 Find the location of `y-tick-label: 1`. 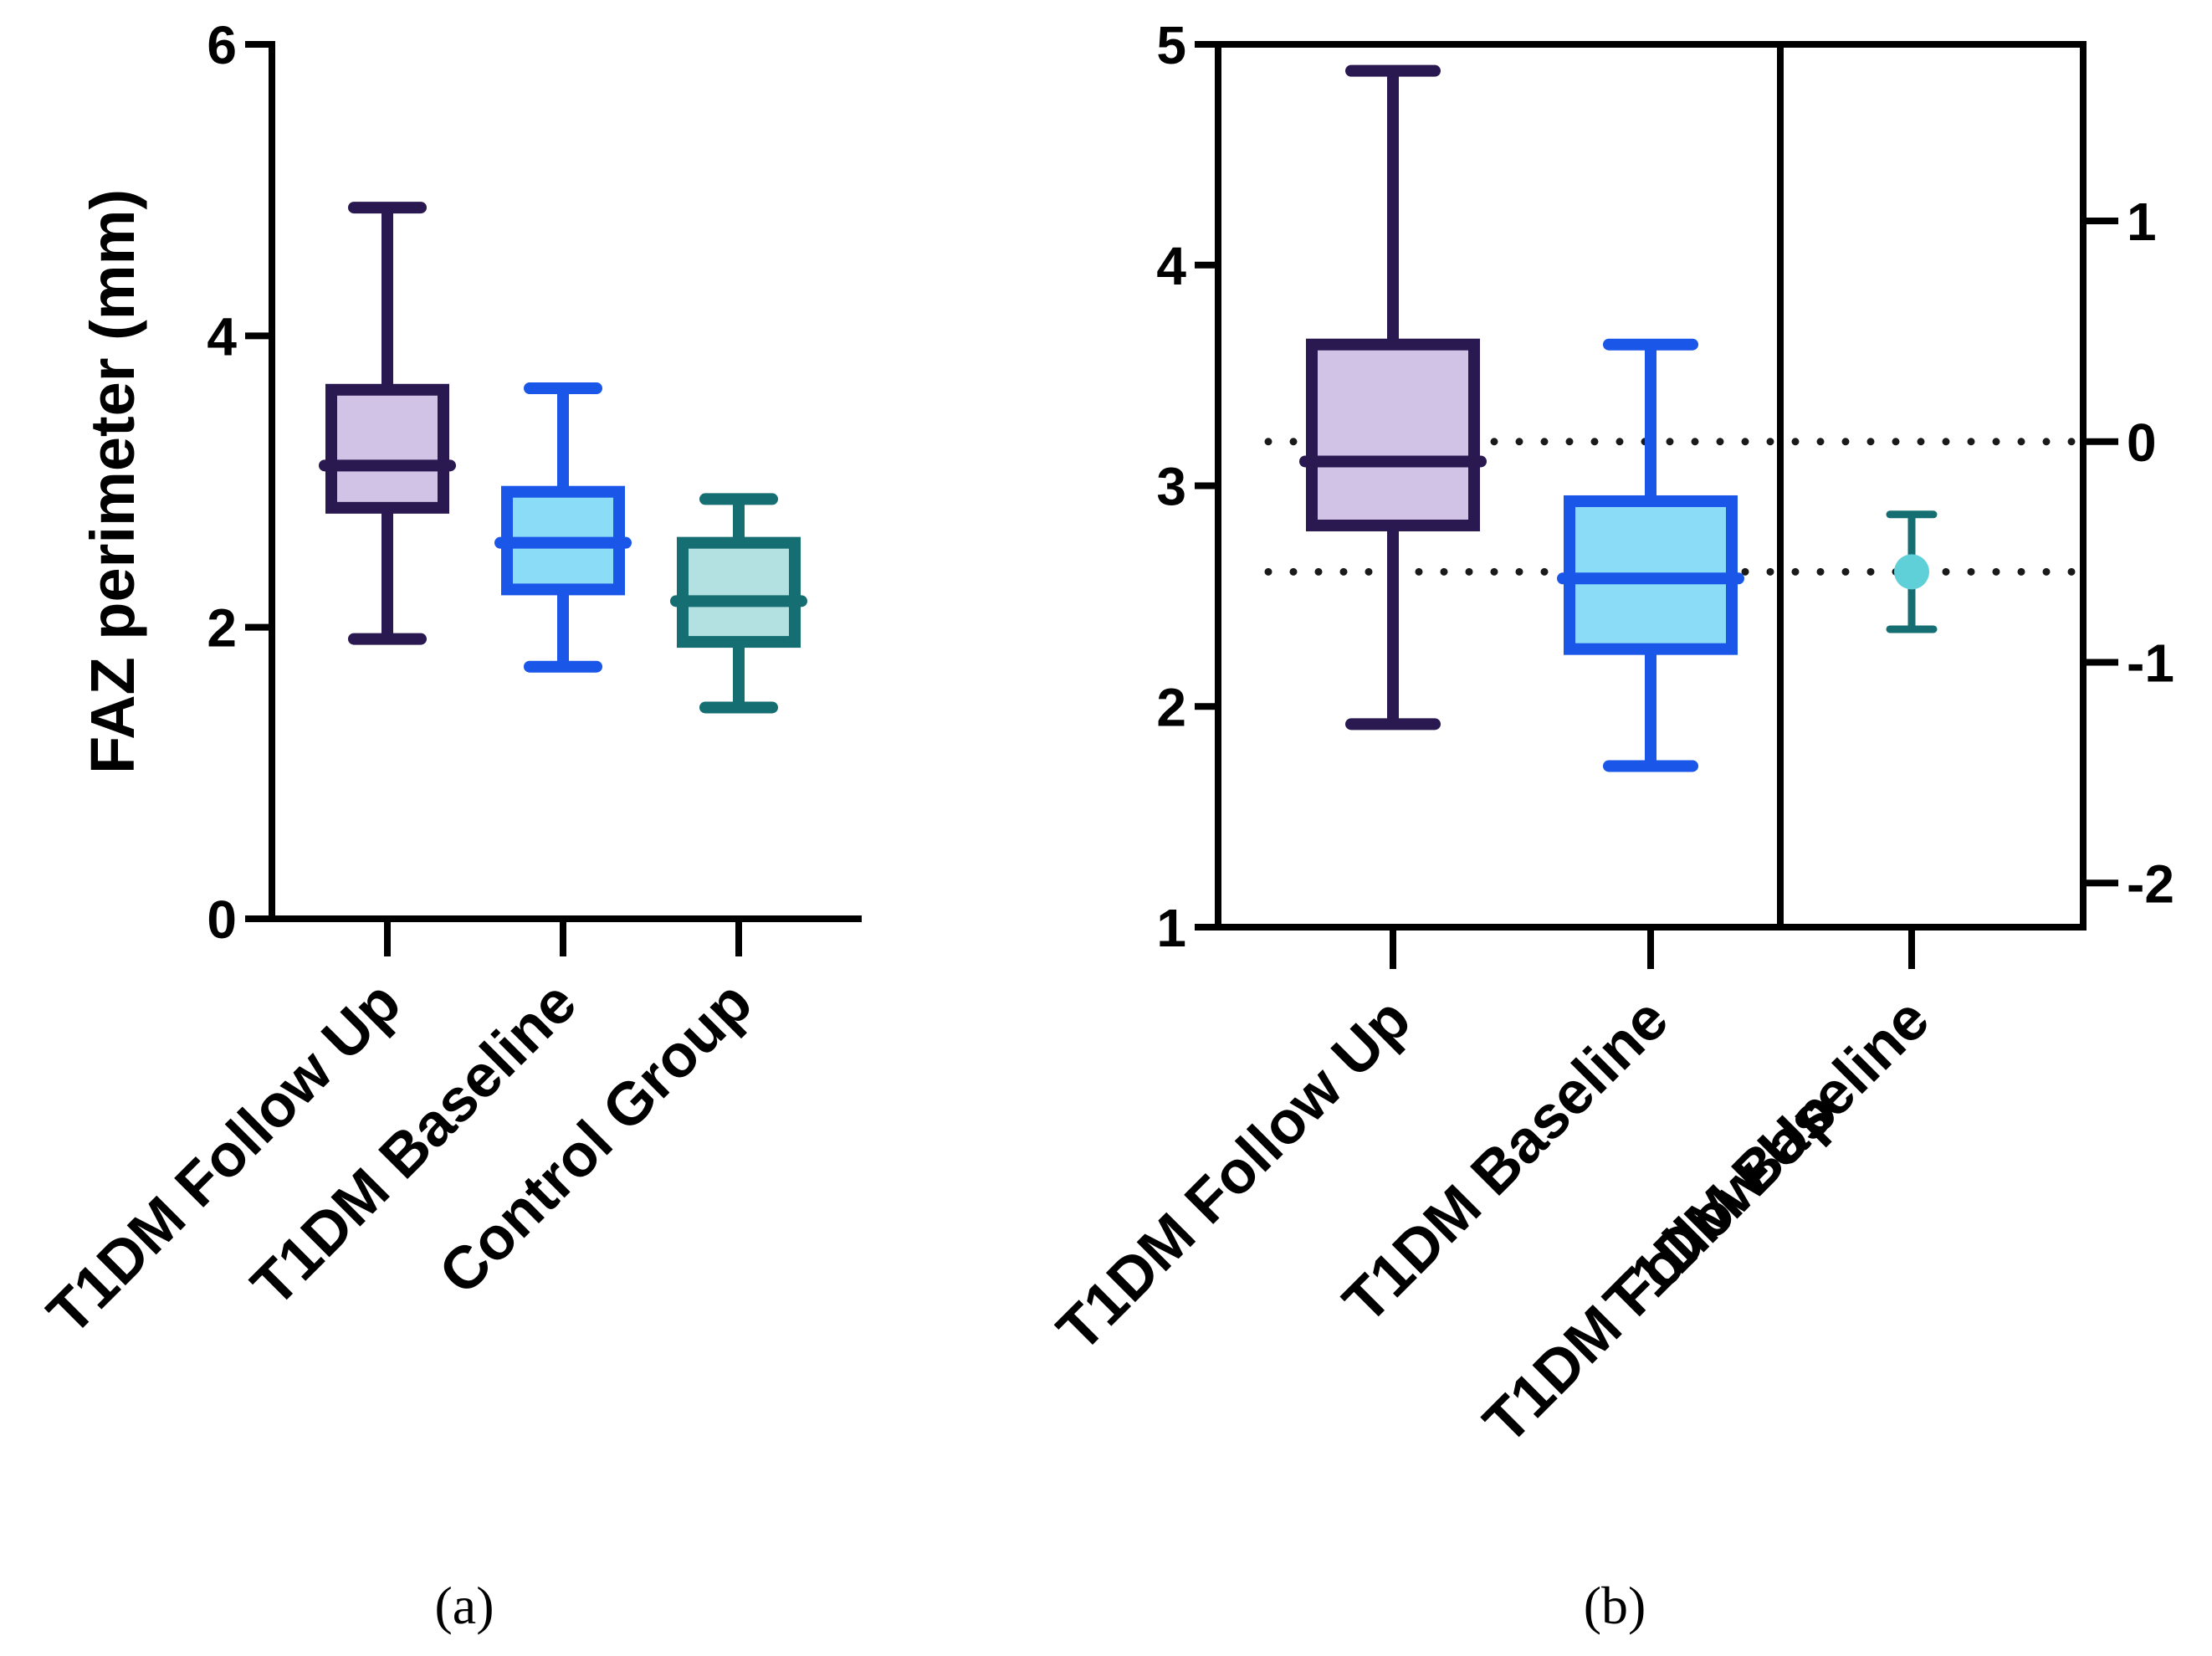

y-tick-label: 1 is located at coordinates (1171, 928).